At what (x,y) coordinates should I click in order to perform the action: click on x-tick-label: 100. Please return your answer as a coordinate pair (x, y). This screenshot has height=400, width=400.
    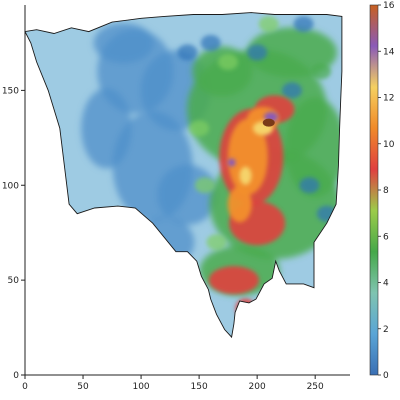
    Looking at the image, I should click on (140, 387).